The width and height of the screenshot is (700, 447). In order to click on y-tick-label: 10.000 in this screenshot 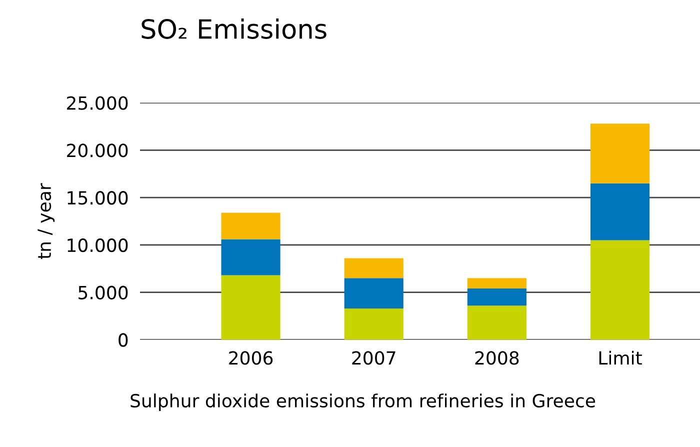, I will do `click(98, 245)`.